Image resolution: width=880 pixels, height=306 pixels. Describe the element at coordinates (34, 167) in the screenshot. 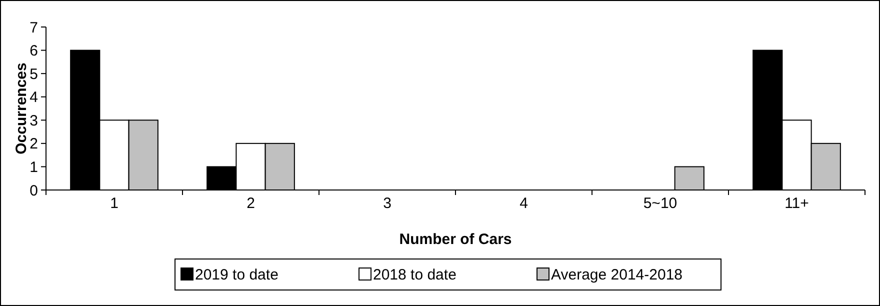

I see `y-tick-label: 1` at that location.